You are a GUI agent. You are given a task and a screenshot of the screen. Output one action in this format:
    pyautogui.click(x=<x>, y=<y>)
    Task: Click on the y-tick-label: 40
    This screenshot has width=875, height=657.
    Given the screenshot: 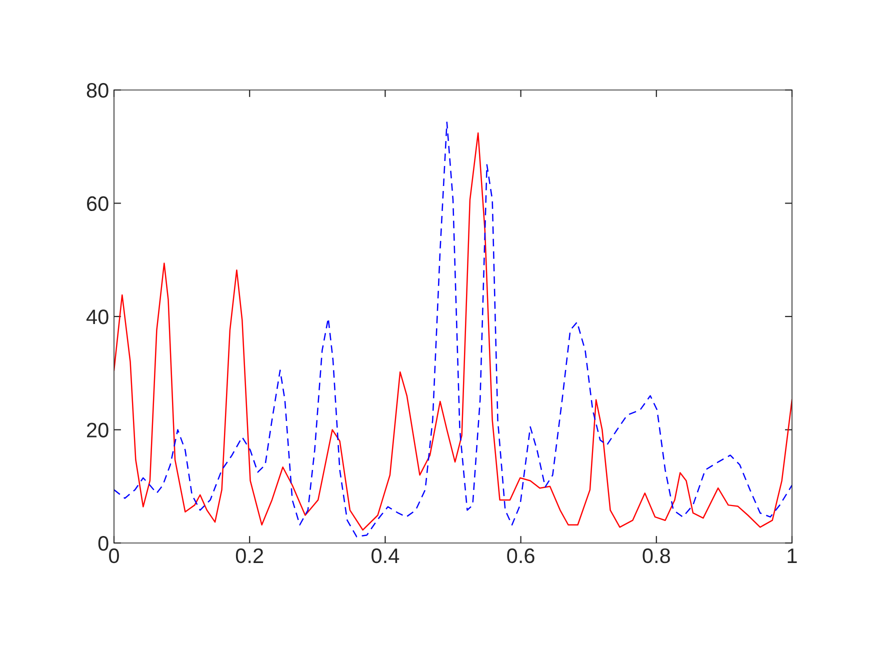 What is the action you would take?
    pyautogui.click(x=97, y=317)
    